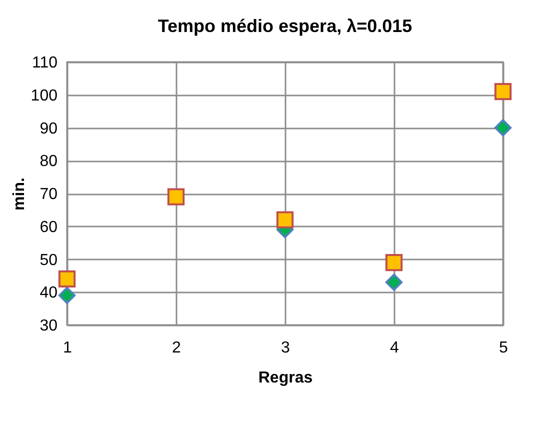 The height and width of the screenshot is (429, 550). What do you see at coordinates (49, 227) in the screenshot?
I see `y-tick-label: 60` at bounding box center [49, 227].